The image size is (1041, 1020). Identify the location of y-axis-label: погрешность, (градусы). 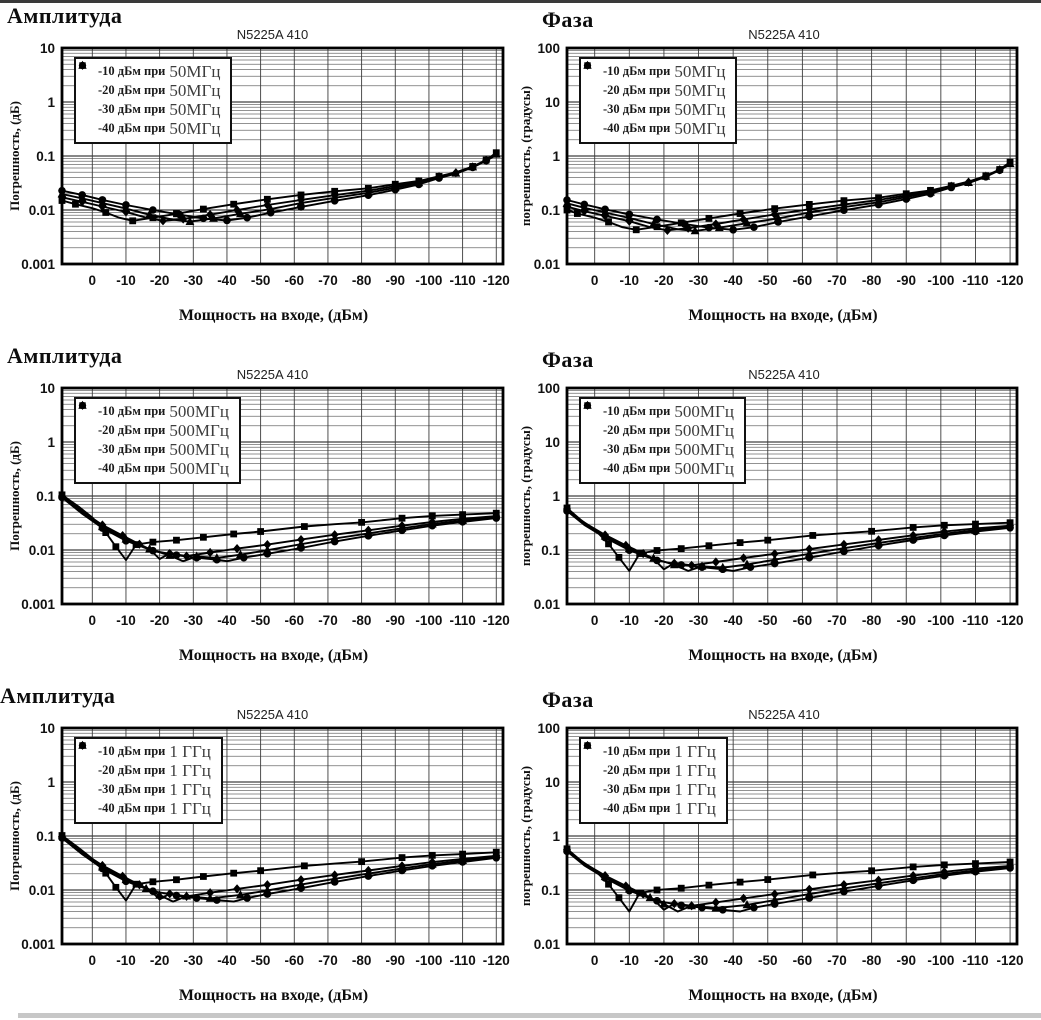
(527, 836).